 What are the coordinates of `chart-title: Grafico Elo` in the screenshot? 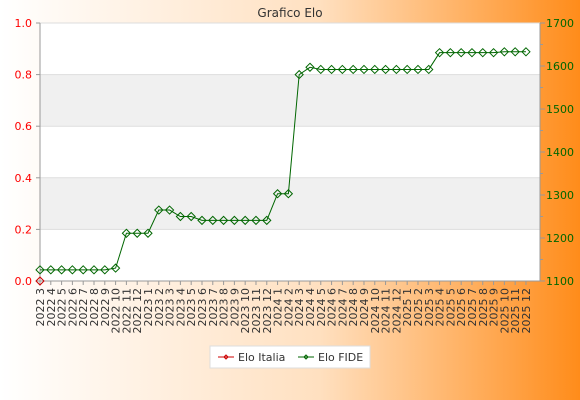 It's located at (289, 13).